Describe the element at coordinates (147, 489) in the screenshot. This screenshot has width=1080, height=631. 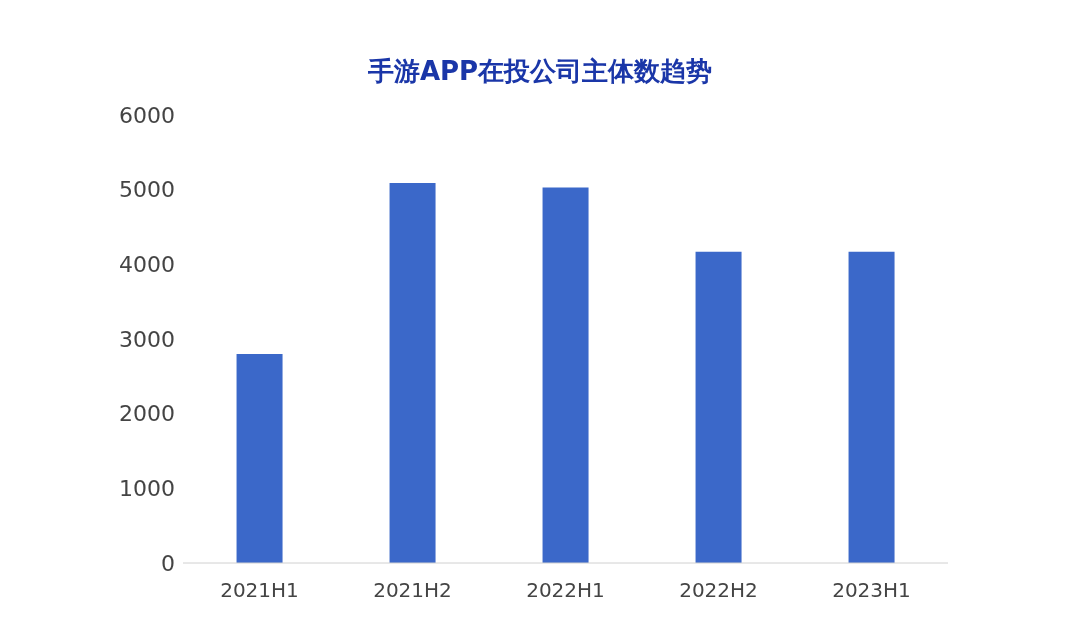
I see `y-tick-label: 1000` at that location.